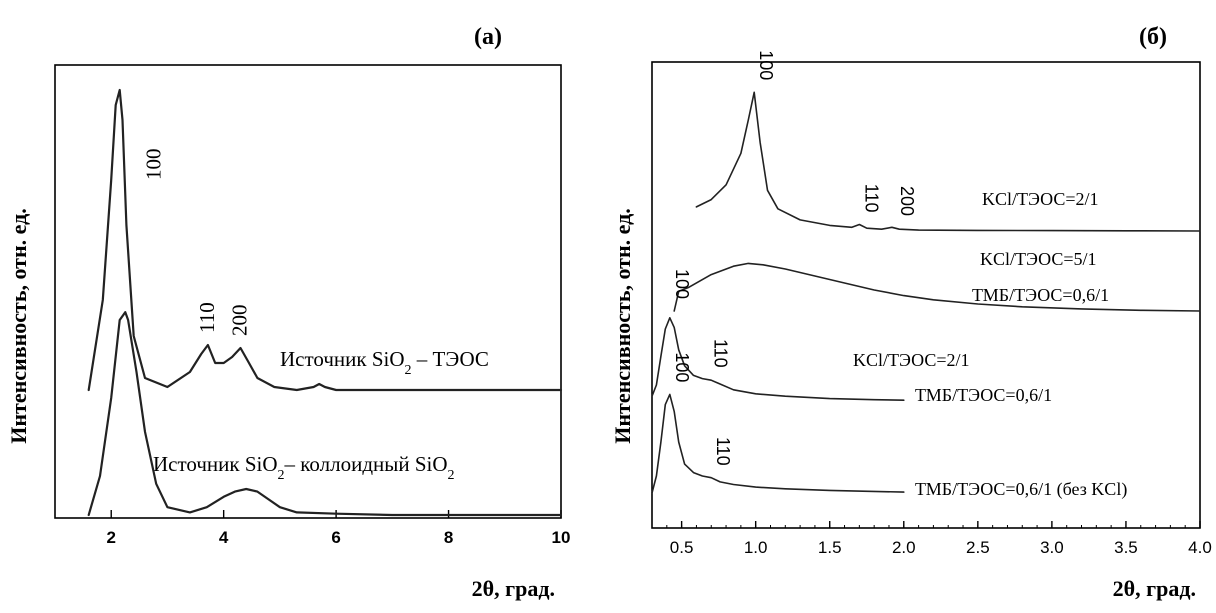 The width and height of the screenshot is (1216, 613). Describe the element at coordinates (1154, 588) in the screenshot. I see `panel-b-xlabel: 2θ, град.` at that location.